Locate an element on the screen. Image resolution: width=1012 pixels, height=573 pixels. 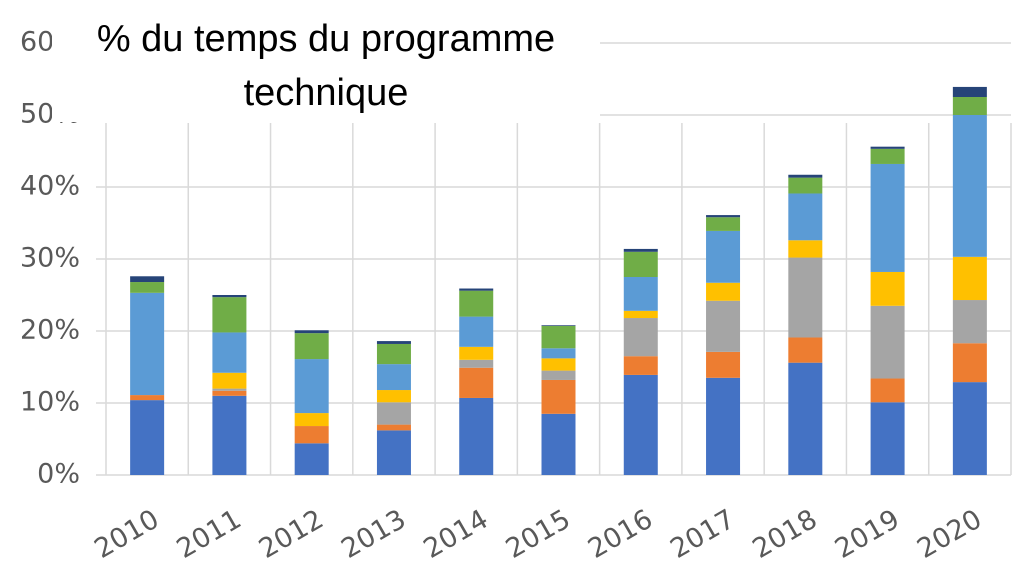
y-tick-label: 10% is located at coordinates (50, 402).